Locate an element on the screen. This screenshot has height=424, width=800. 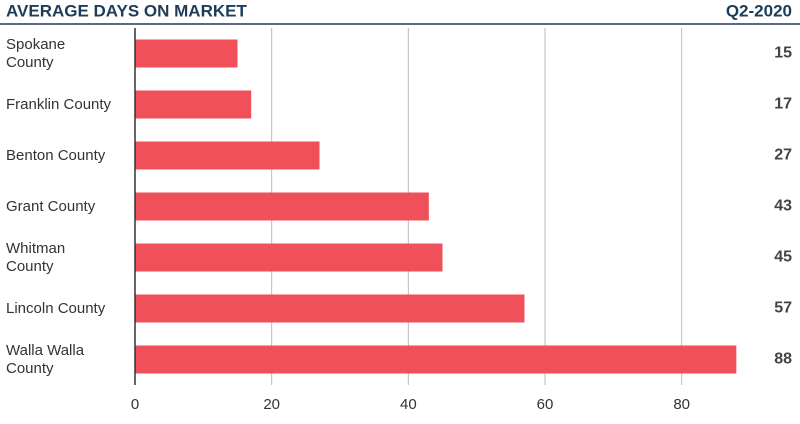
chart-title: AVERAGE DAYS ON MARKET is located at coordinates (126, 10).